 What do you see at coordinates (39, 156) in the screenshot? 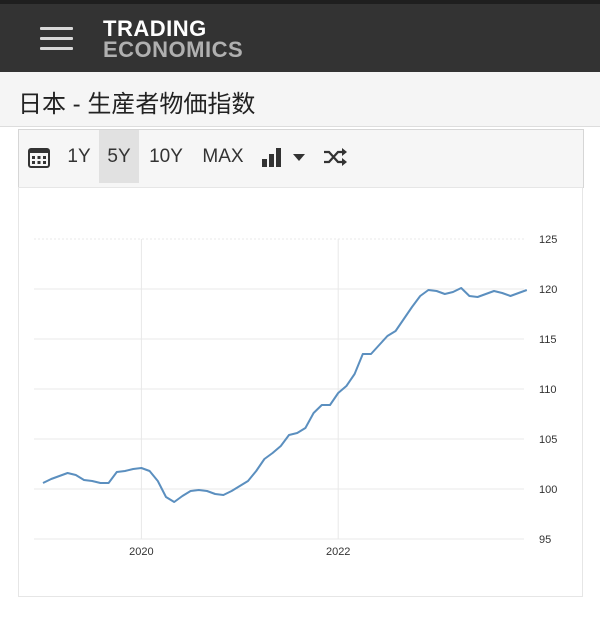
I see `calendar-icon` at bounding box center [39, 156].